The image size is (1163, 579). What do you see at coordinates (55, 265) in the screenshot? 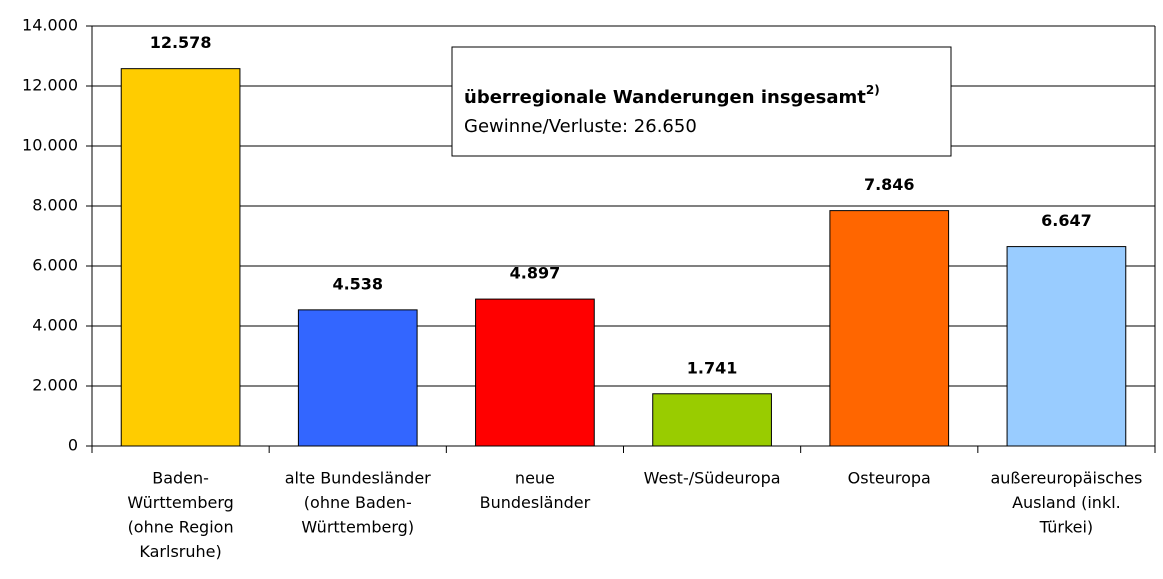
I see `y-tick-label: 6.000` at bounding box center [55, 265].